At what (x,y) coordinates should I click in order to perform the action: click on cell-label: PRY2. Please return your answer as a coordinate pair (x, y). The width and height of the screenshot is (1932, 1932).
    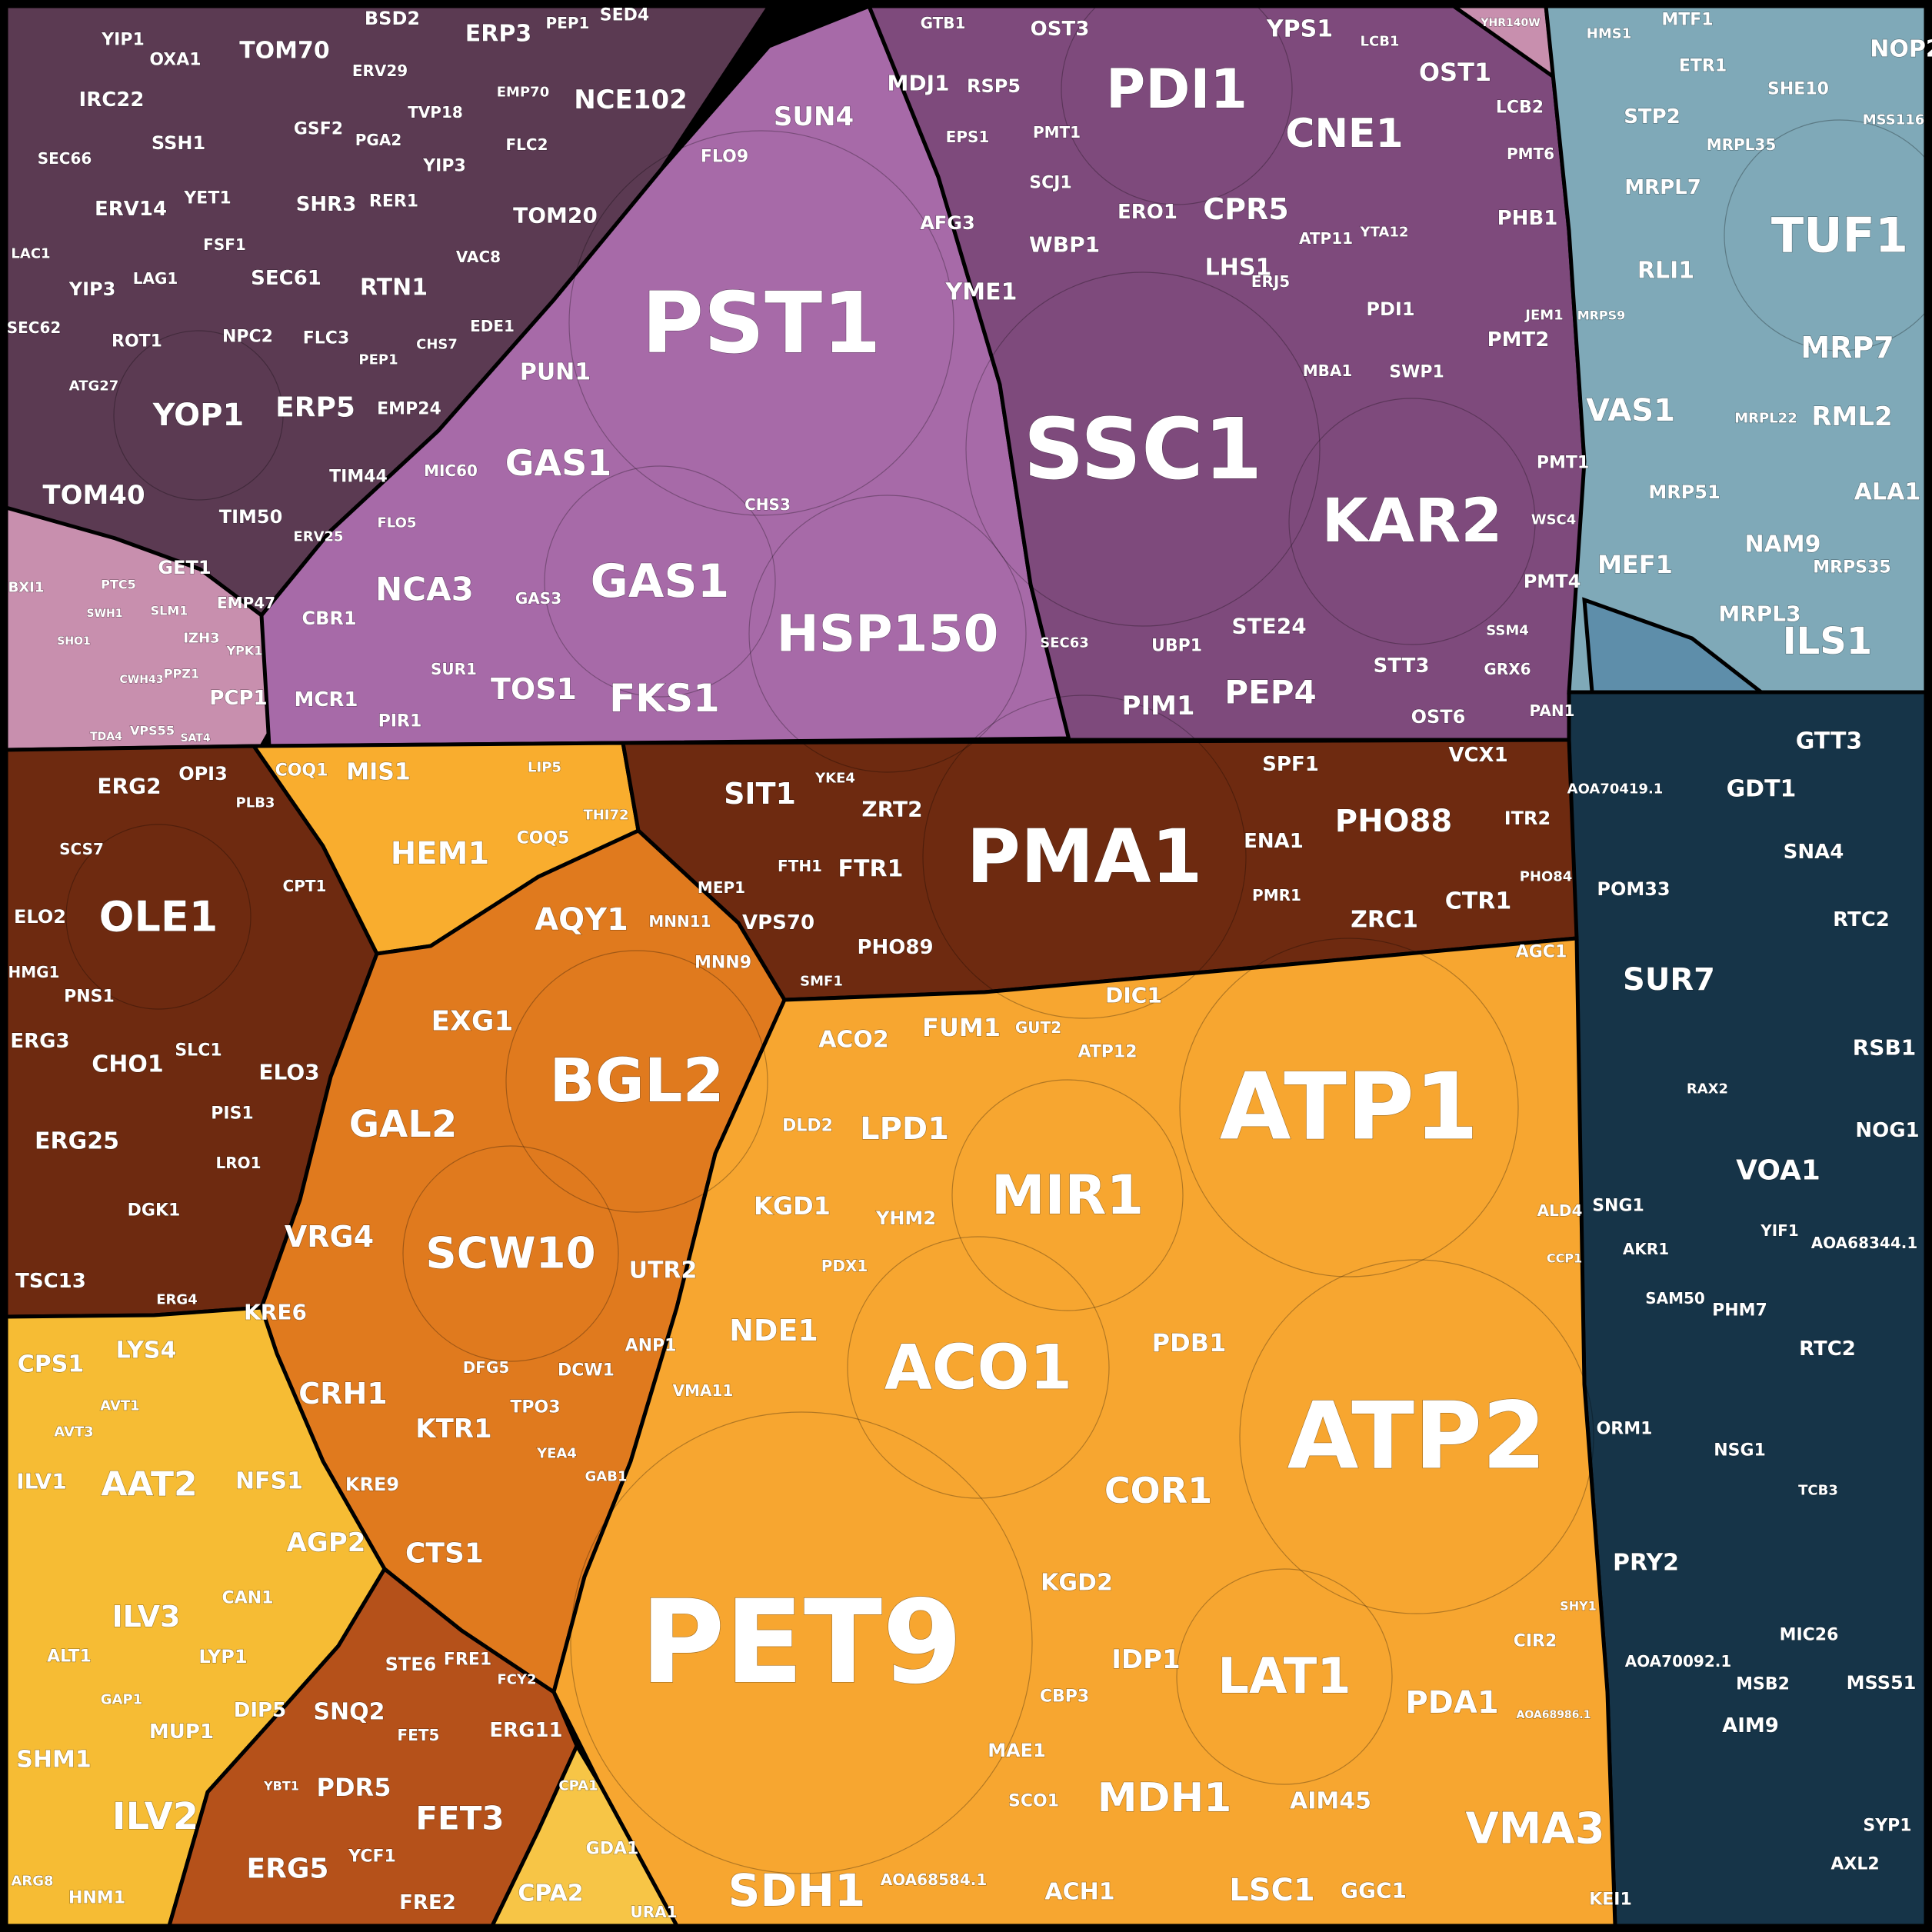
    Looking at the image, I should click on (1646, 1563).